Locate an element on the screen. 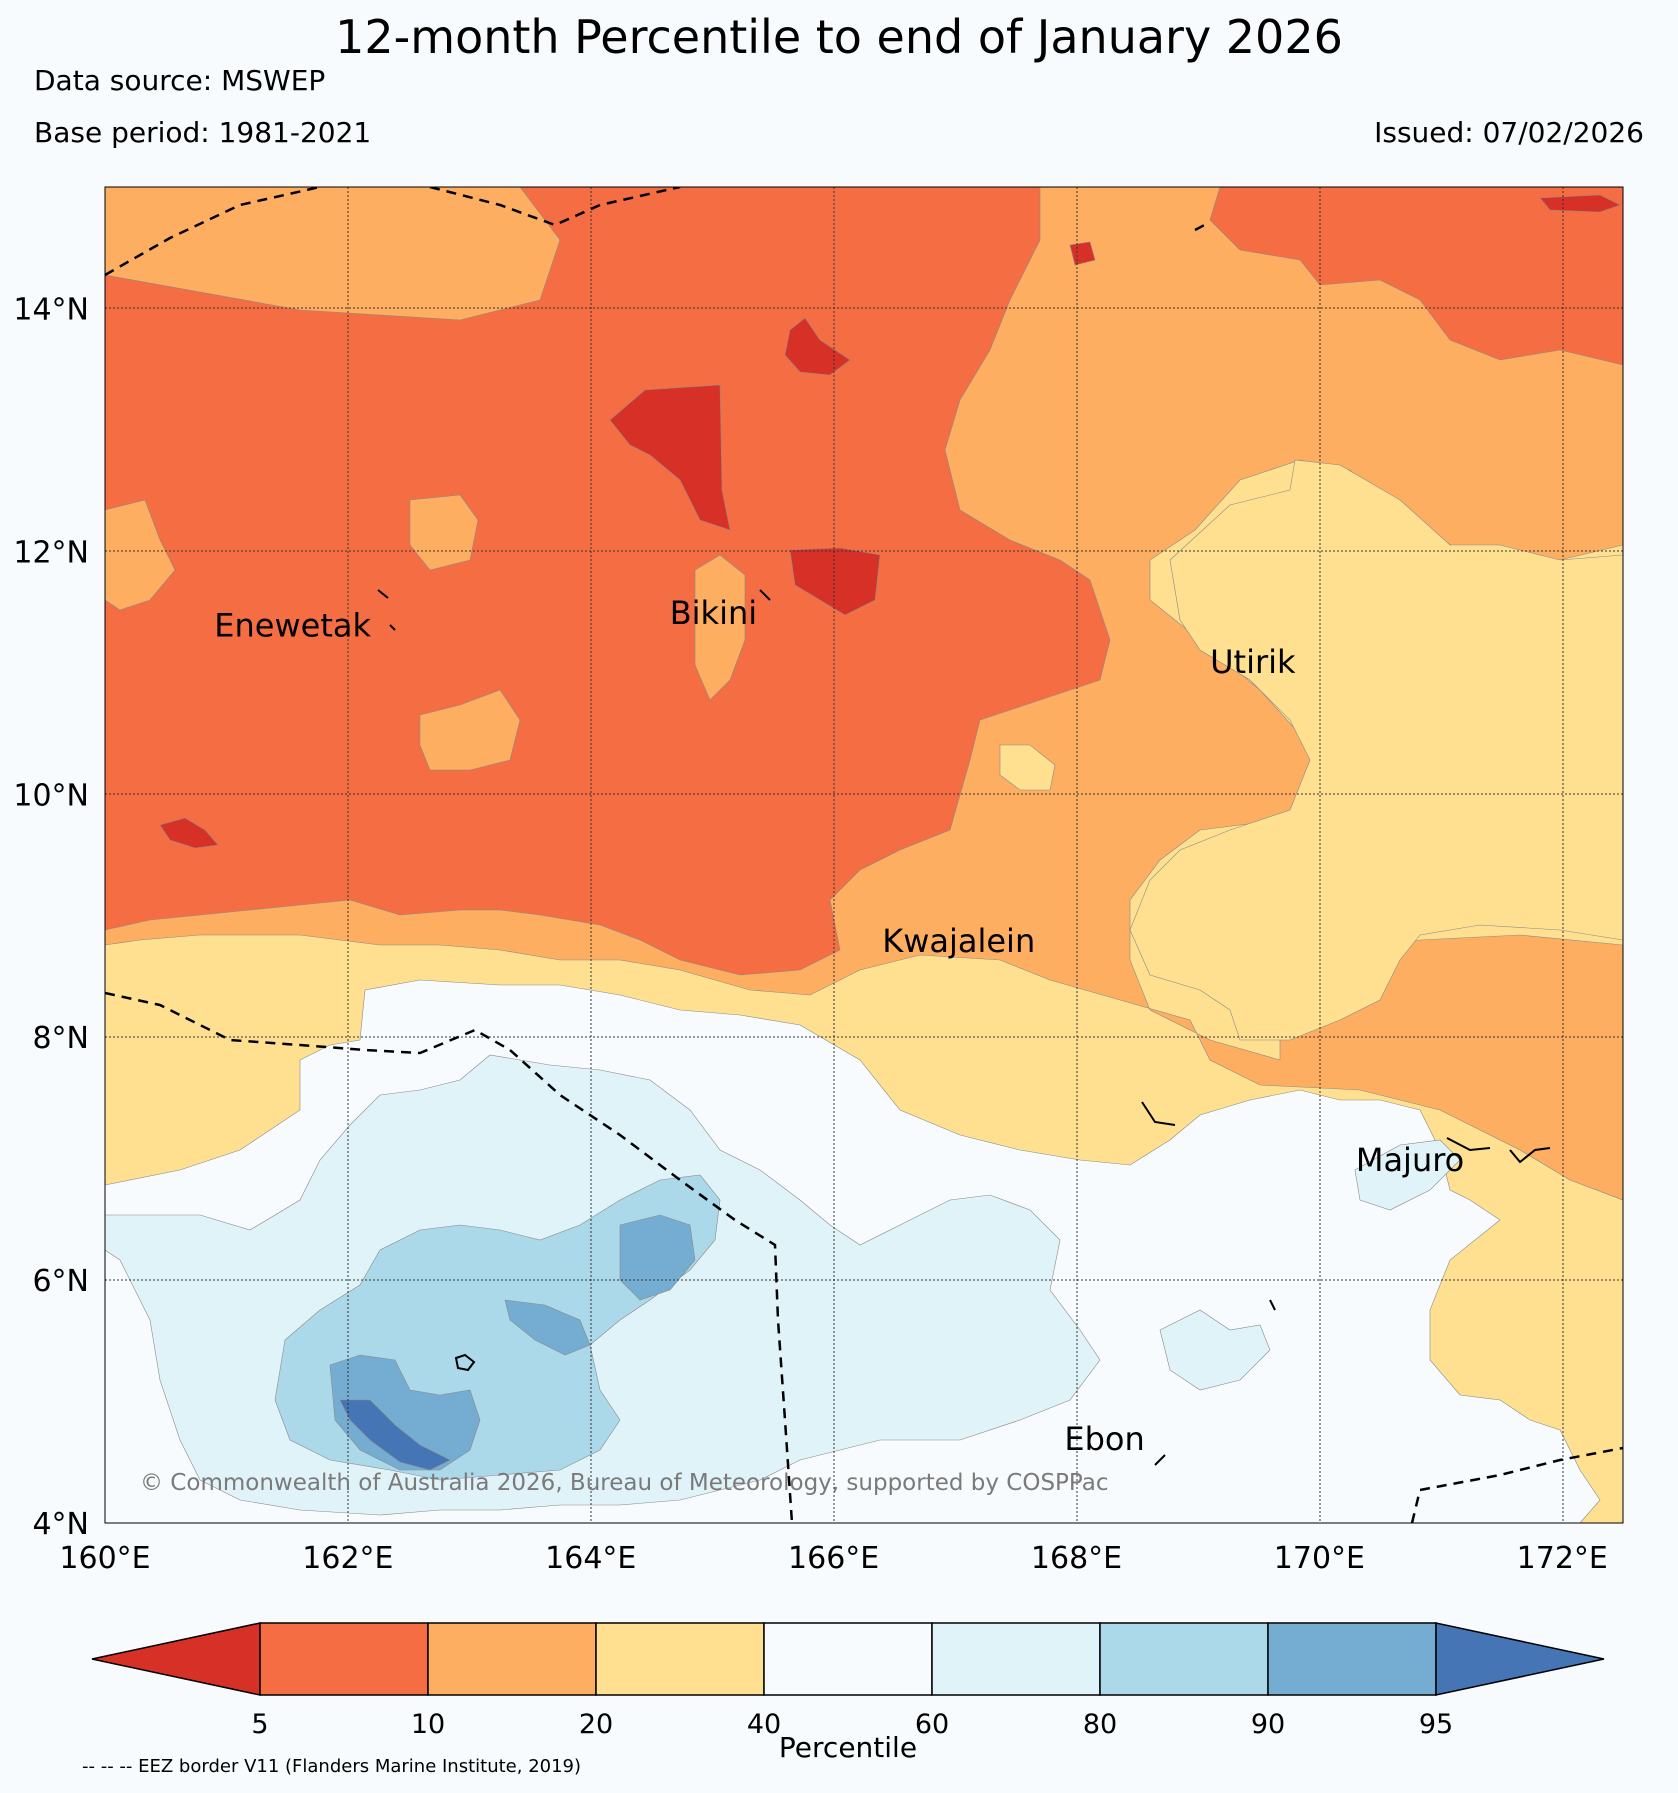 This screenshot has height=1793, width=1678. place-label-majuro: Majuro is located at coordinates (1410, 1160).